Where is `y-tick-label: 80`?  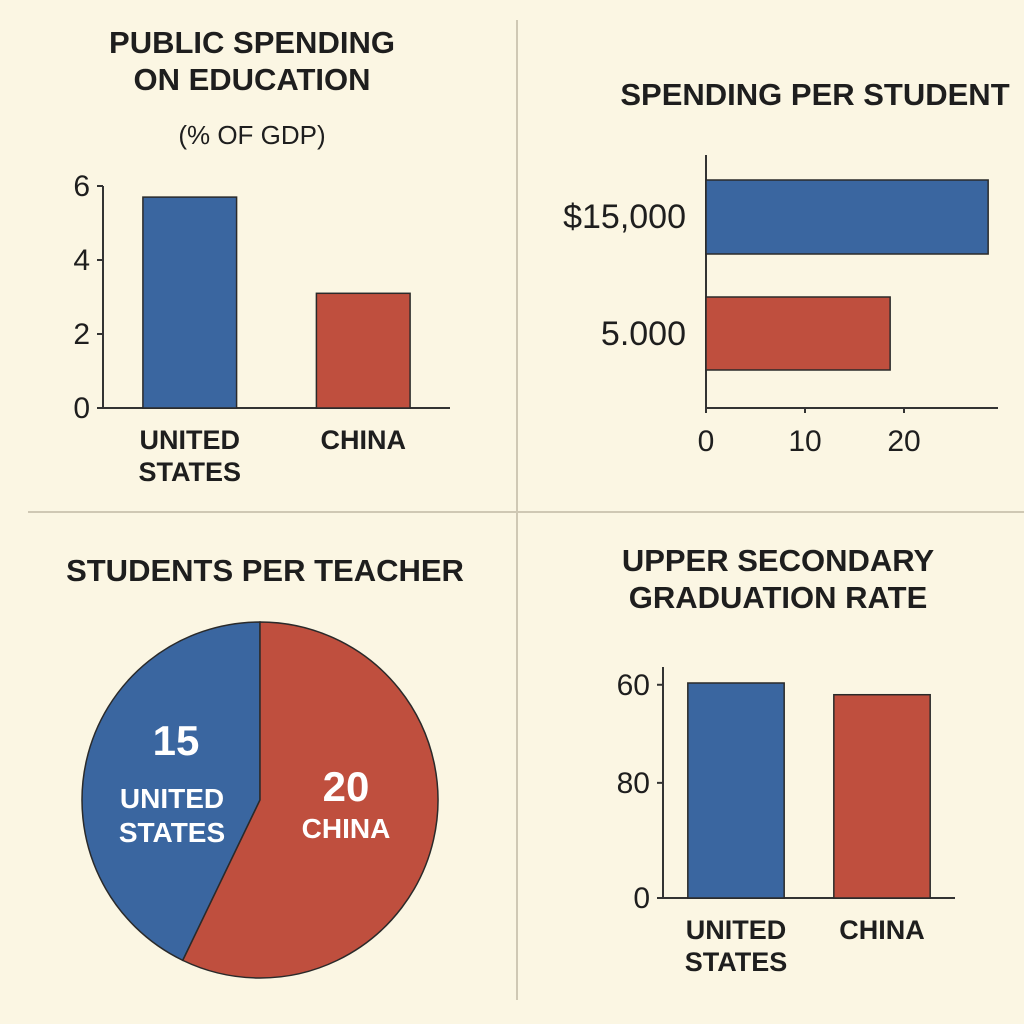
y-tick-label: 80 is located at coordinates (633, 783).